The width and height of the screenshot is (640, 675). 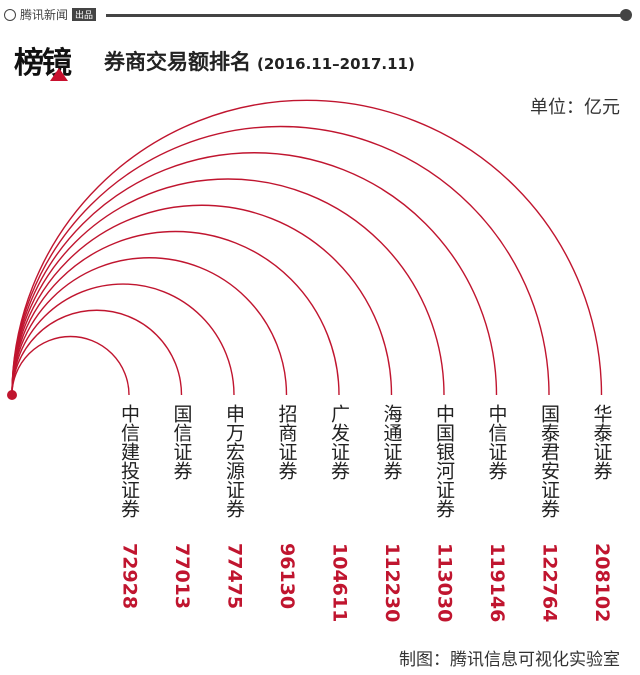 I want to click on category-label: 国泰君安证券, so click(x=549, y=461).